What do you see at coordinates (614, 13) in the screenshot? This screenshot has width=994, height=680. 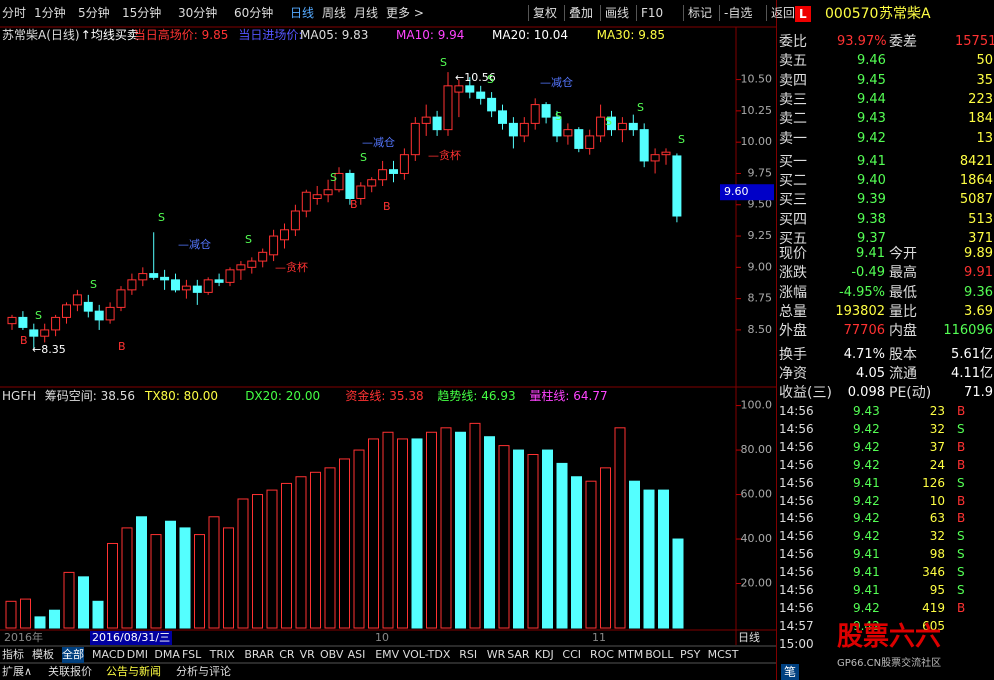 I see `toolbar-button: 画线` at bounding box center [614, 13].